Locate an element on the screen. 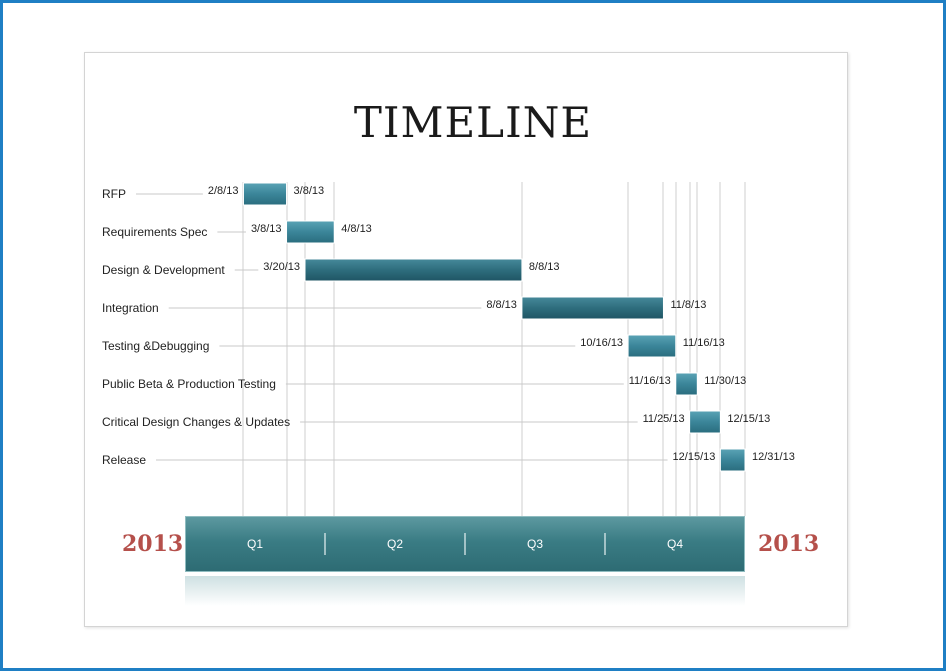  task-label: Critical Design Changes & Updates is located at coordinates (196, 422).